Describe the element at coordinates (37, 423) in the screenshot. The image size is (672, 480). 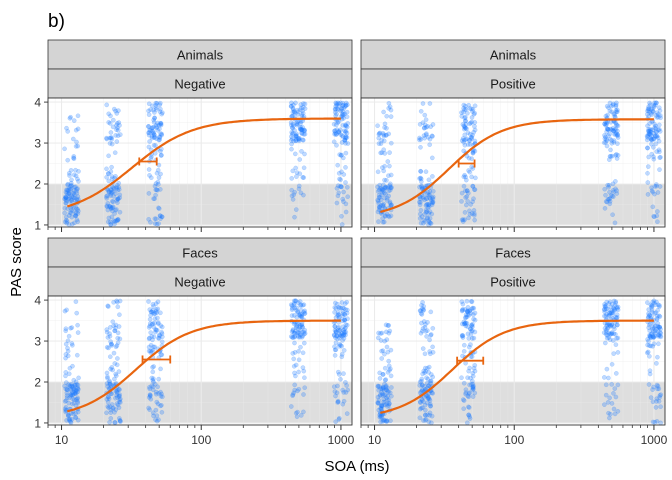
I see `y-tick-label: 1` at that location.